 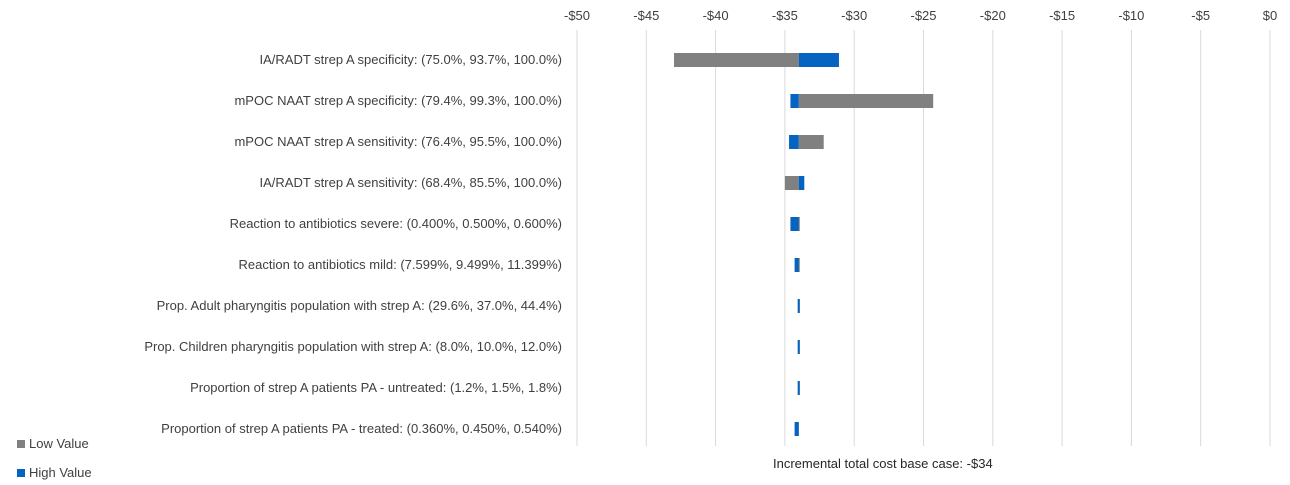 What do you see at coordinates (21, 443) in the screenshot?
I see `low-value-swatch` at bounding box center [21, 443].